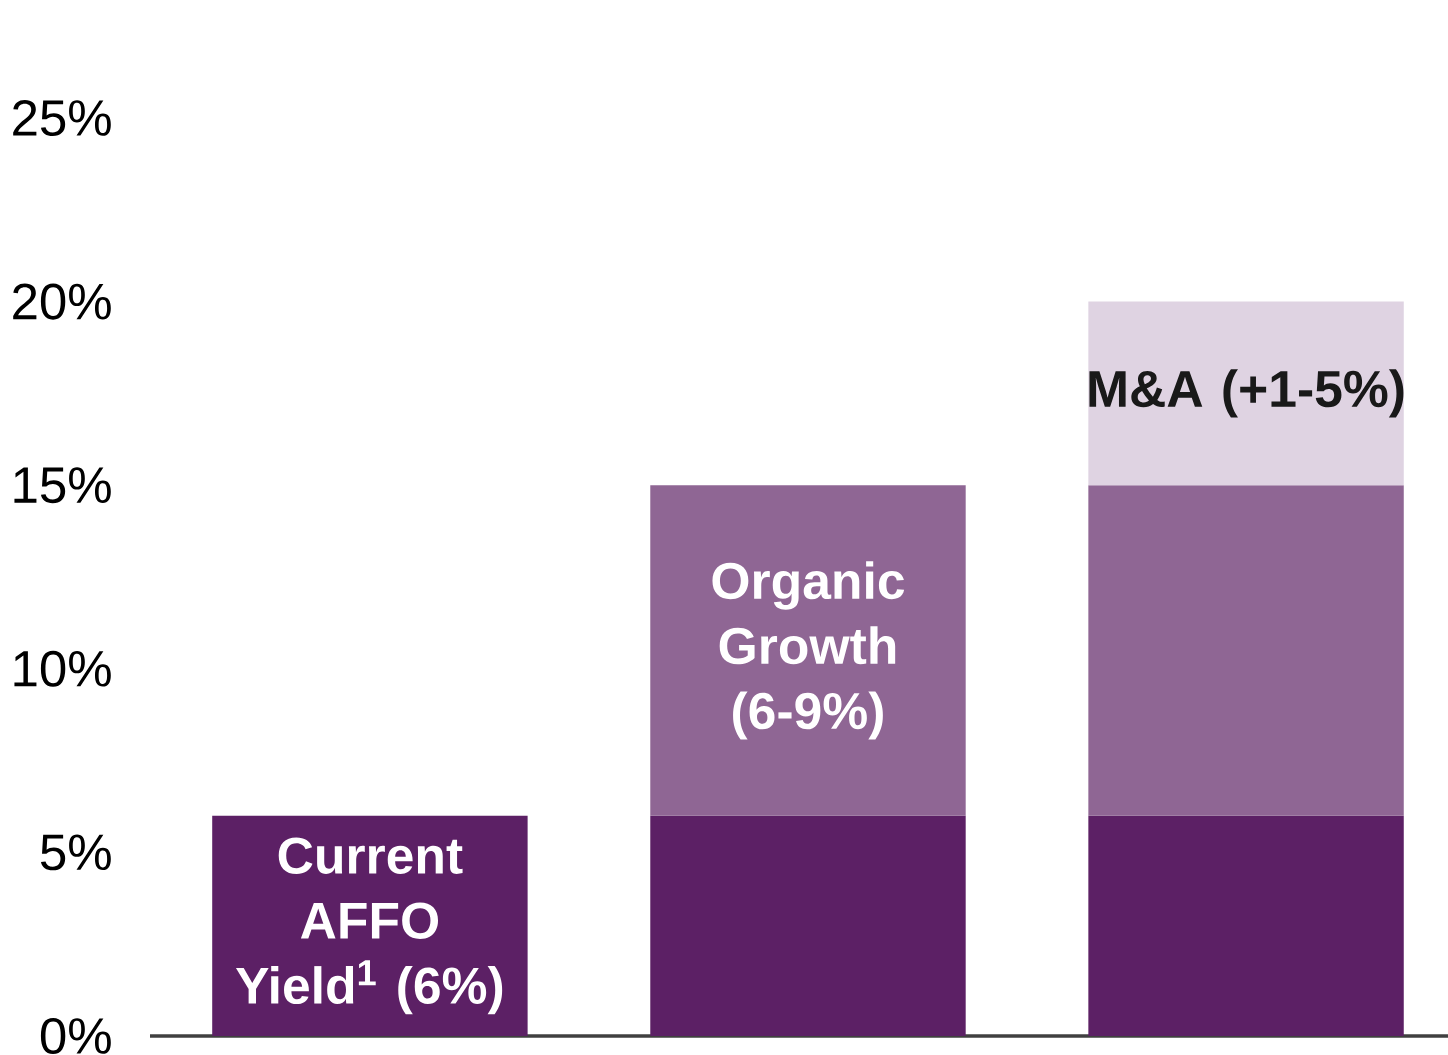 The image size is (1448, 1055). Describe the element at coordinates (75, 1036) in the screenshot. I see `y-tick-label: 0%` at that location.